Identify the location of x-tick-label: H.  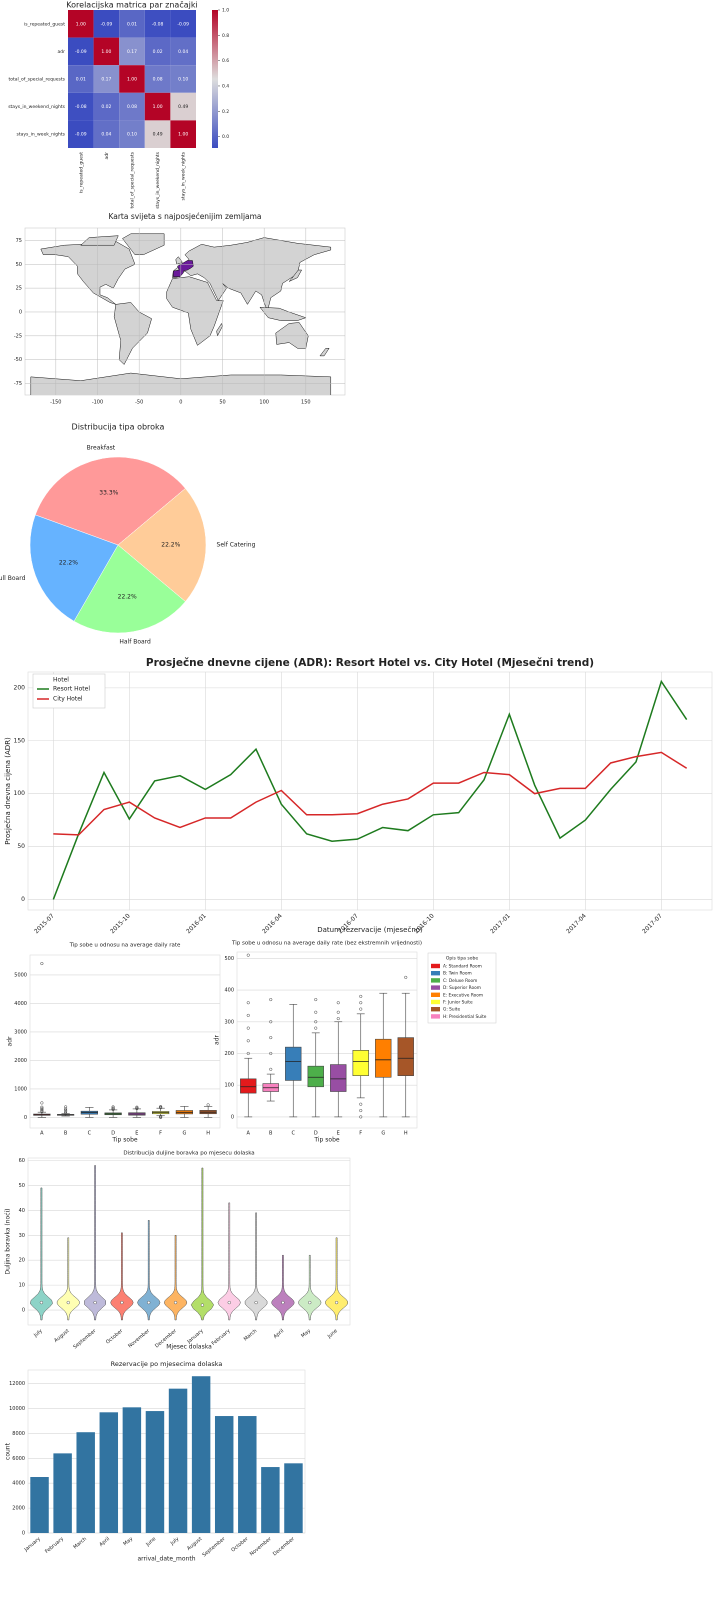
(208, 1134).